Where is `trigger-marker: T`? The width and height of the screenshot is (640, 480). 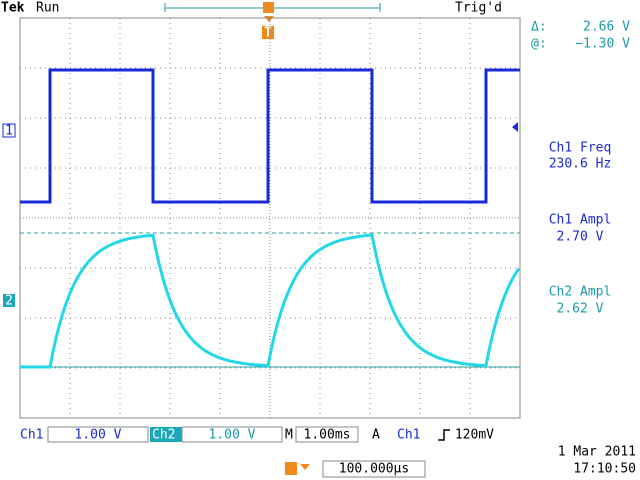 trigger-marker: T is located at coordinates (268, 33).